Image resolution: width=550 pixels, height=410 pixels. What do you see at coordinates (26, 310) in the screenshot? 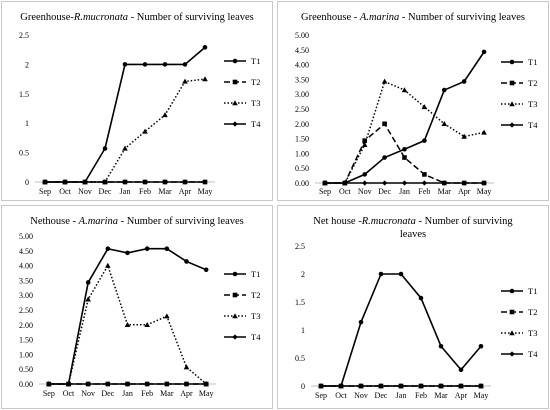
I see `y-tick-label: 2.50` at bounding box center [26, 310].